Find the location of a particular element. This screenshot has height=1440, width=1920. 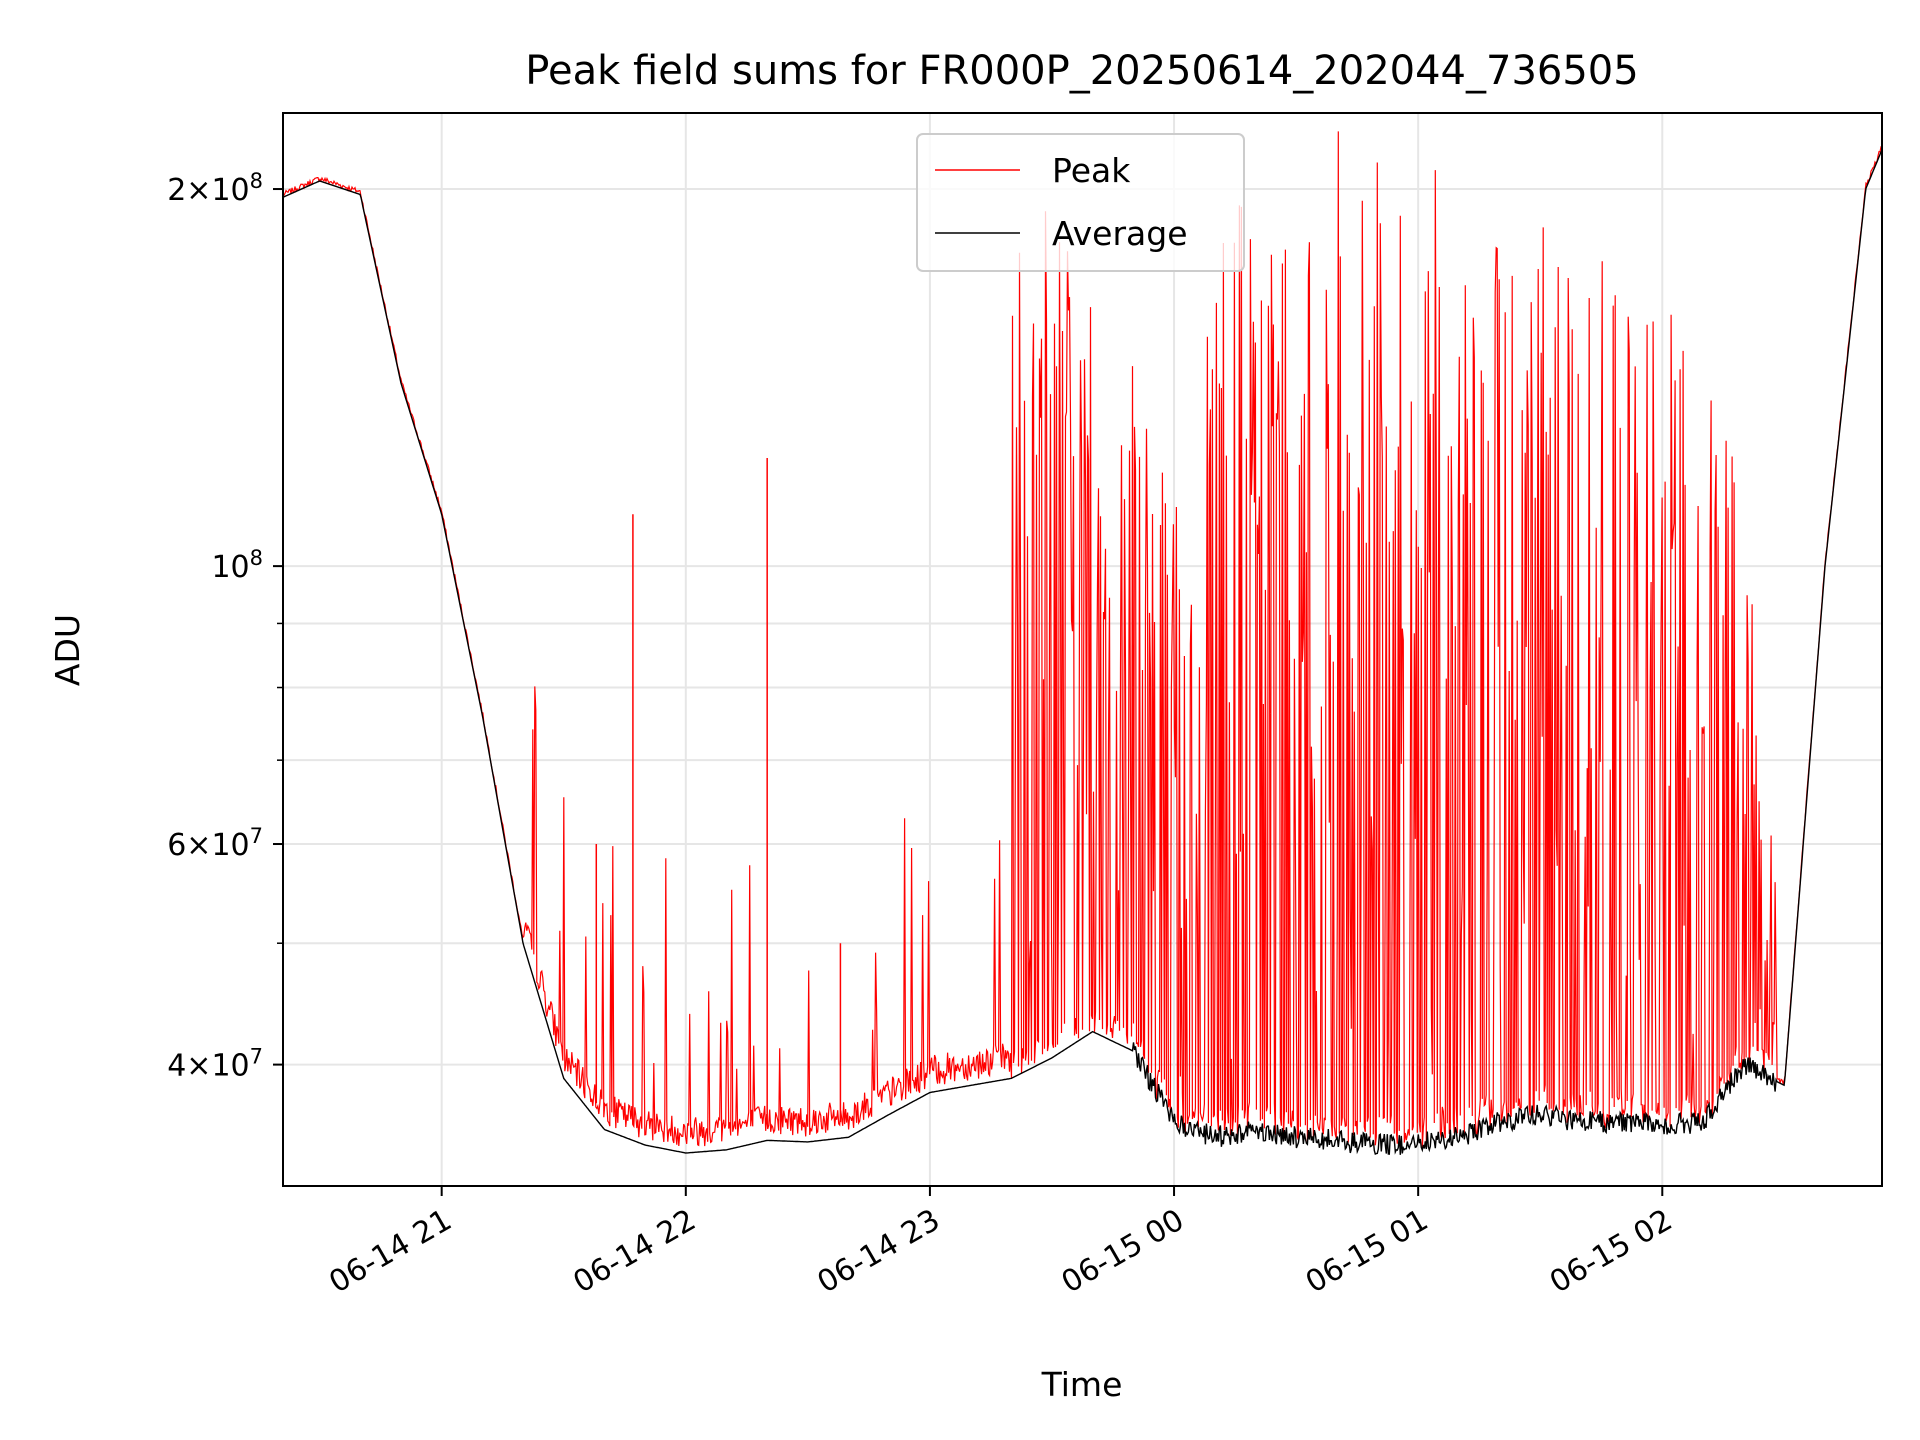

legend-box is located at coordinates (1080, 202).